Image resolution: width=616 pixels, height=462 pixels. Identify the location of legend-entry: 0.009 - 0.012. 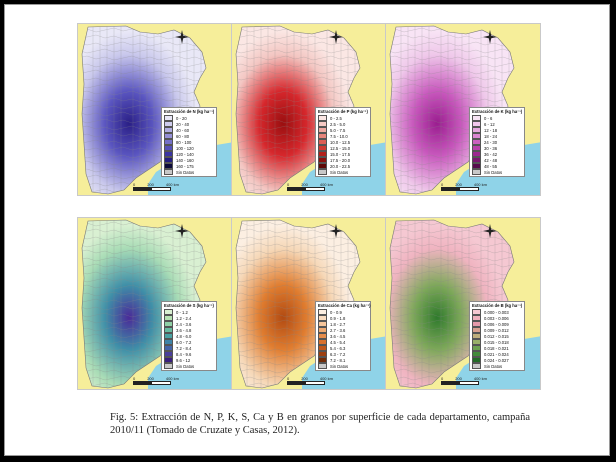
(497, 330).